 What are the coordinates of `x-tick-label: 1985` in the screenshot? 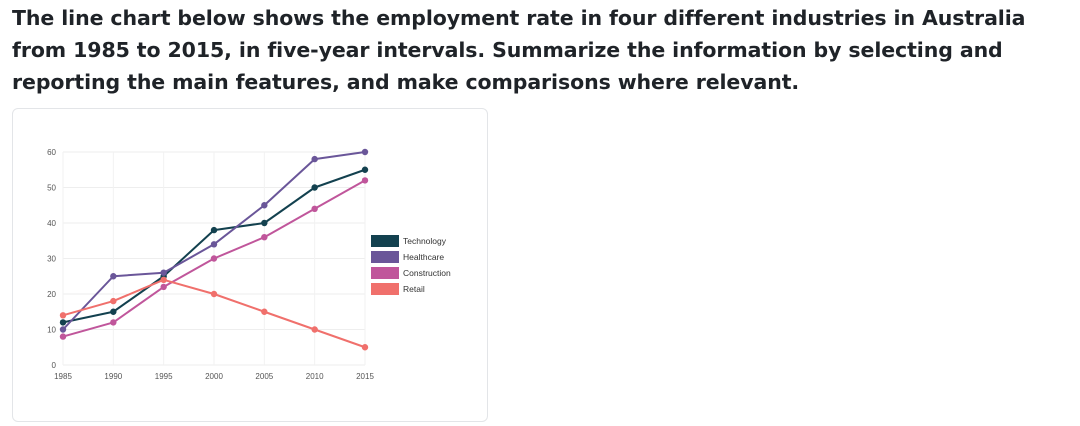 It's located at (63, 376).